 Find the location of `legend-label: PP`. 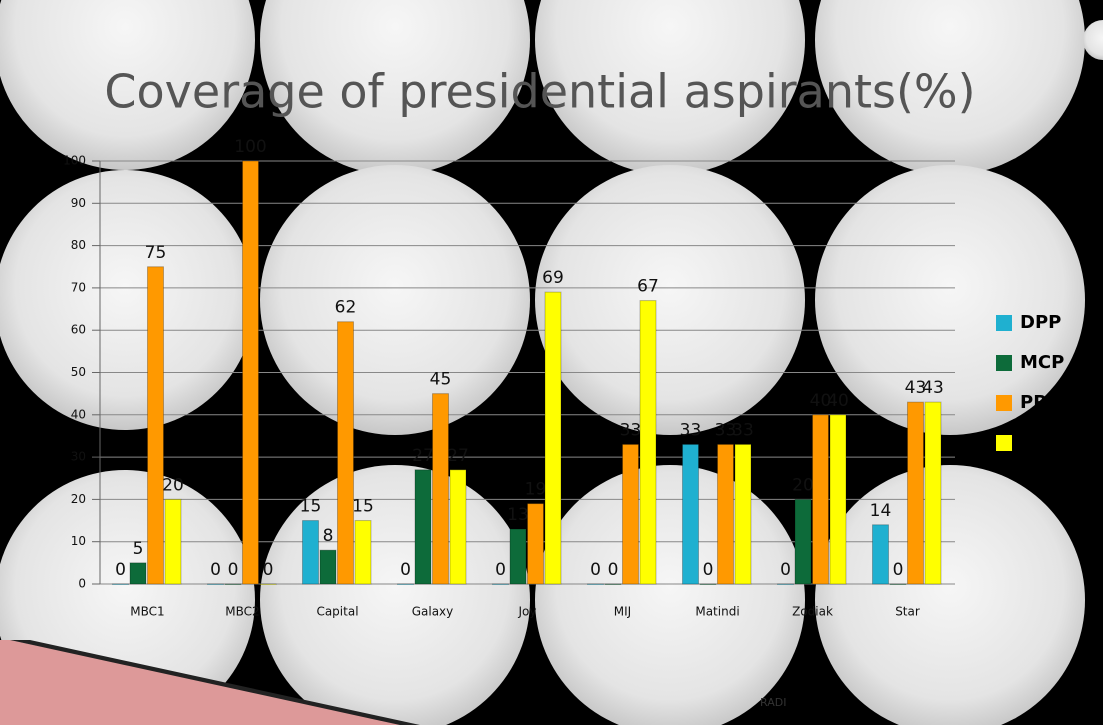

legend-label: PP is located at coordinates (1033, 402).